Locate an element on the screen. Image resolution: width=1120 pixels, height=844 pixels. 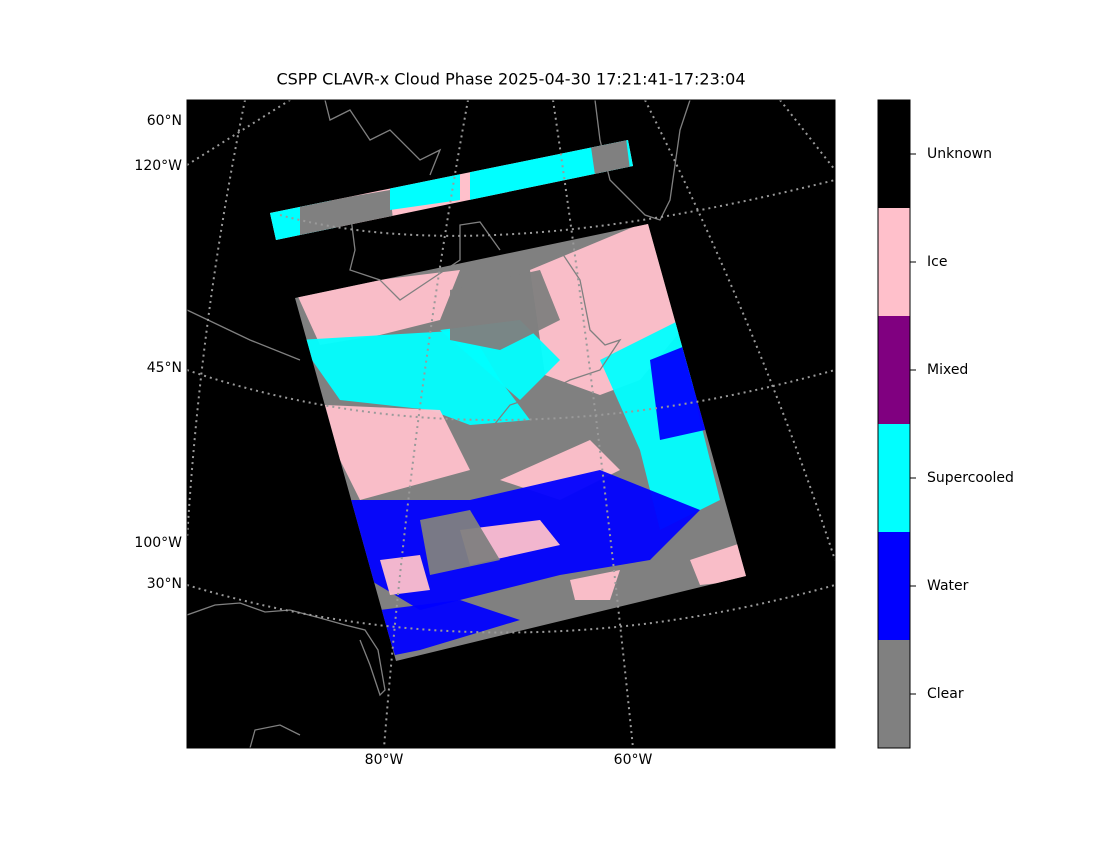
colorbar-label: Ice is located at coordinates (937, 262).